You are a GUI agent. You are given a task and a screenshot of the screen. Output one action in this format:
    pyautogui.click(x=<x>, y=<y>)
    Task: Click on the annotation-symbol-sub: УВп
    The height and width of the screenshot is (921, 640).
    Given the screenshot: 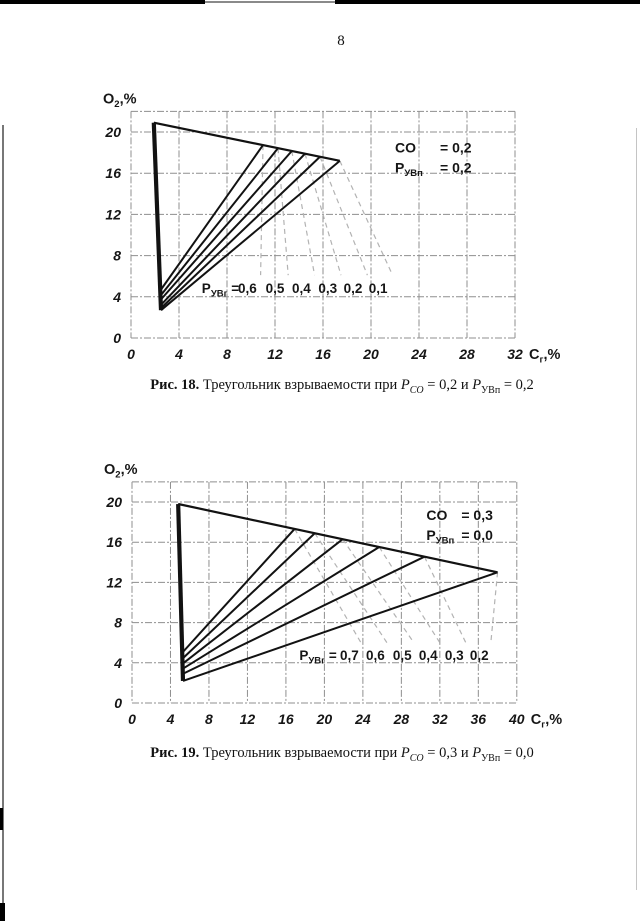 What is the action you would take?
    pyautogui.click(x=413, y=173)
    